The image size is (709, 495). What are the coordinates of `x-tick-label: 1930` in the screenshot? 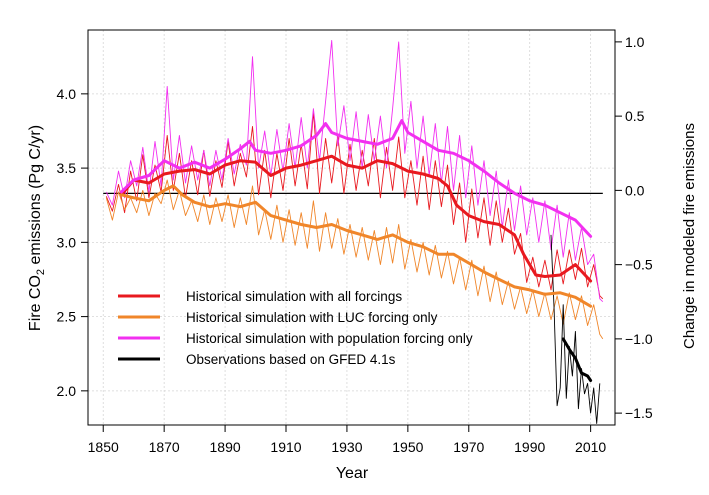 It's located at (346, 447).